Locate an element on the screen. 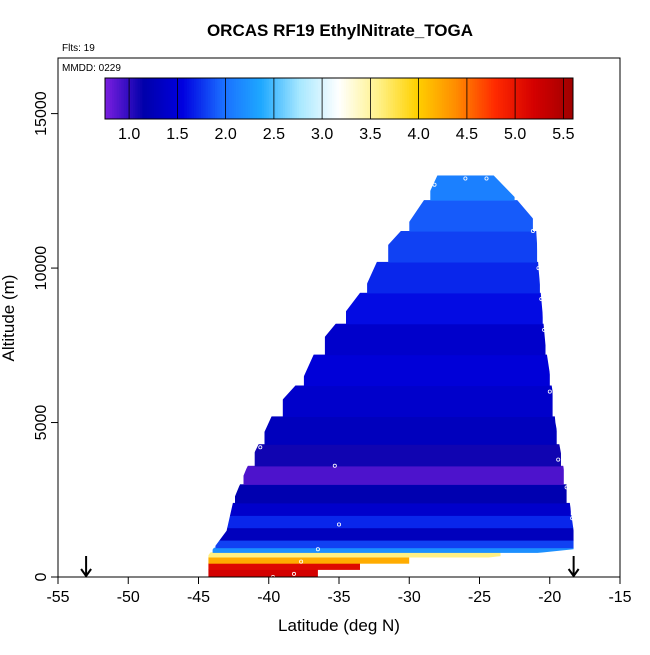 The image size is (650, 655). colorbar-tick-label: 5.5 is located at coordinates (563, 134).